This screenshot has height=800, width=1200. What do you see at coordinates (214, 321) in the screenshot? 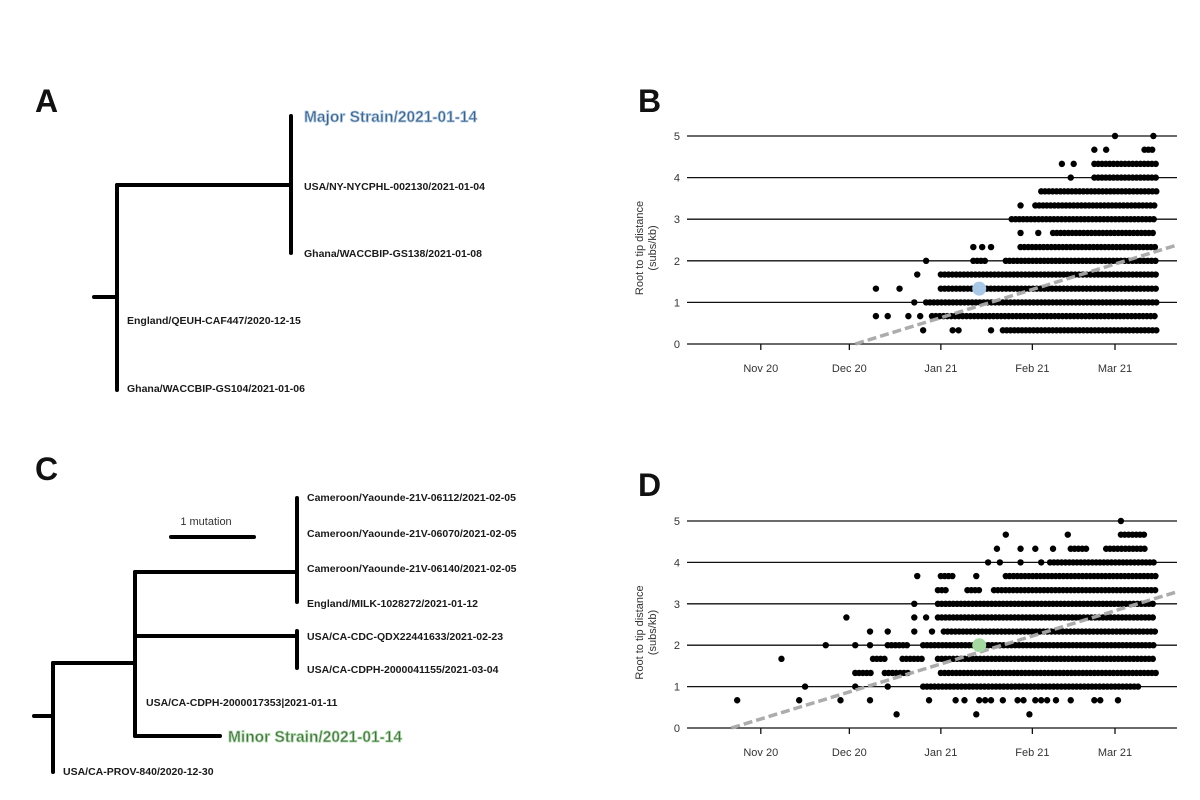
I see `tree-leaf-label: England/QEUH-CAF447/2020-12-15` at bounding box center [214, 321].